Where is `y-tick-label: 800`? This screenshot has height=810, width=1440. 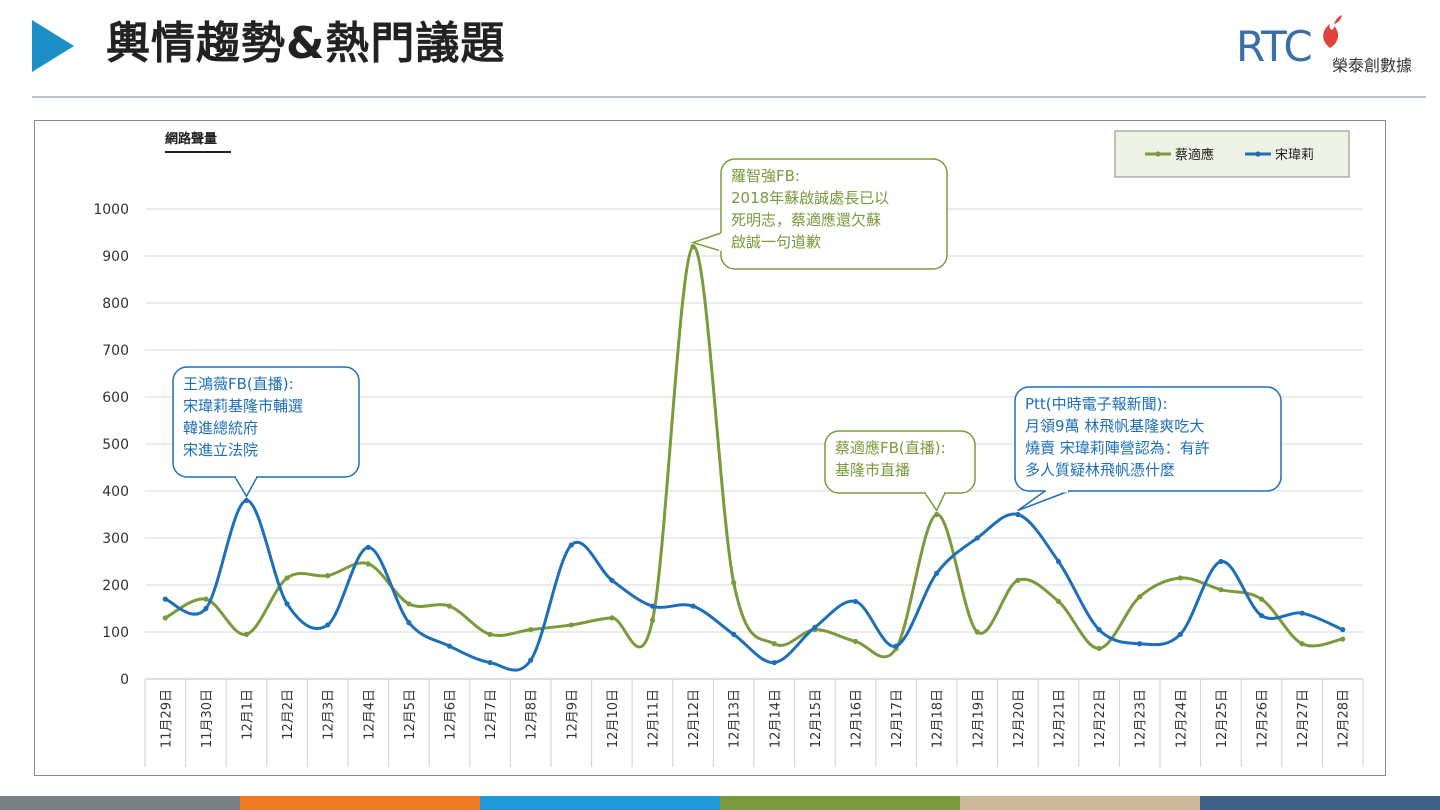 y-tick-label: 800 is located at coordinates (115, 304).